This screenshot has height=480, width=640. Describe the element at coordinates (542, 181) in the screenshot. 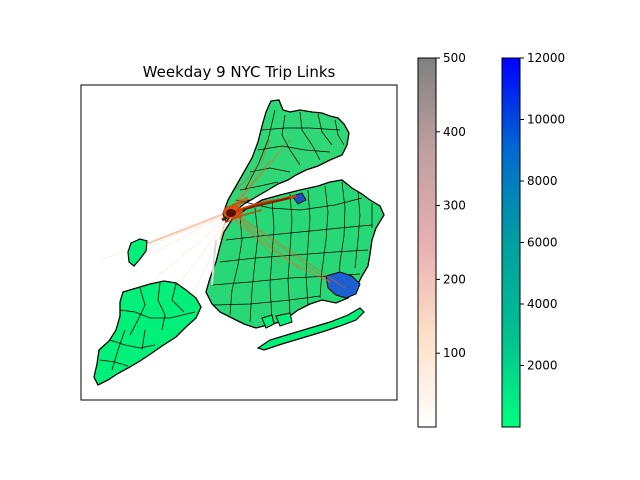

I see `zone-count-tick-label: 8000` at that location.